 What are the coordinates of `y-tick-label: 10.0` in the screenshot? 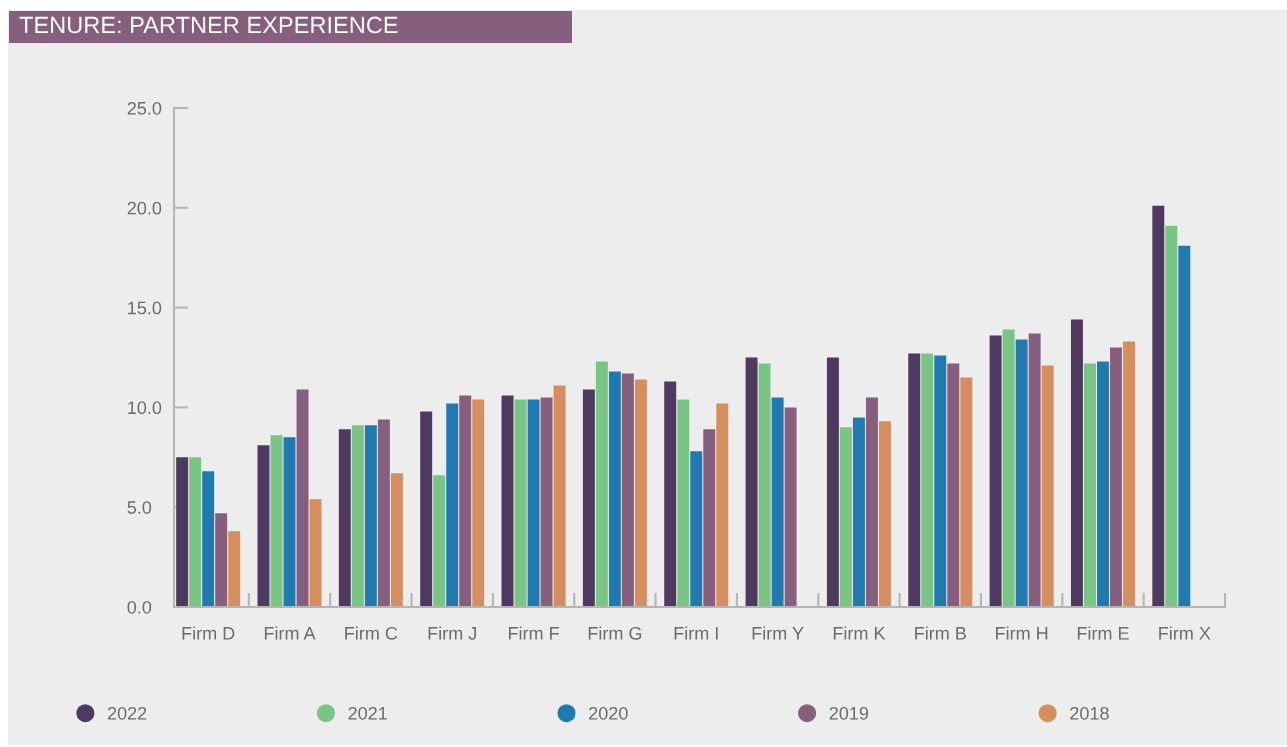 It's located at (145, 408).